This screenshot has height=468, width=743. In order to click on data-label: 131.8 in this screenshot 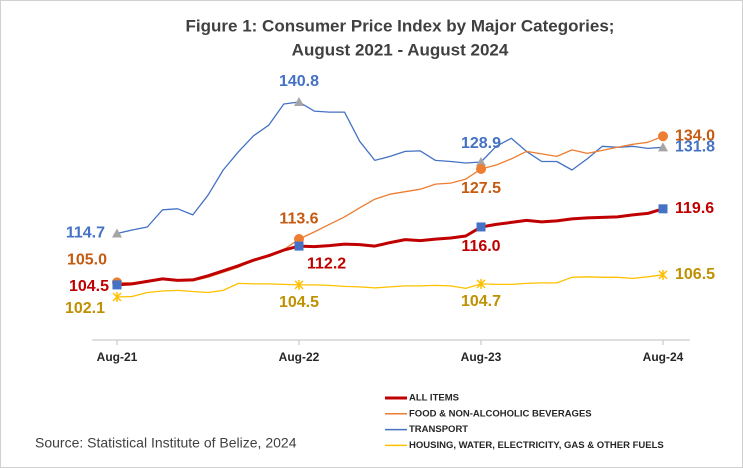, I will do `click(695, 147)`.